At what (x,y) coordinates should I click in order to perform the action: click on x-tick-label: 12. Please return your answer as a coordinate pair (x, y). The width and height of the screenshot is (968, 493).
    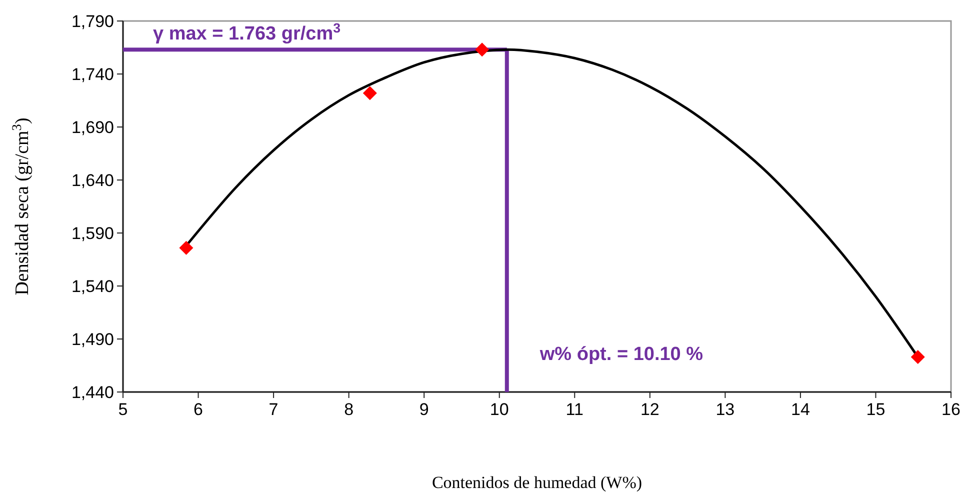
    Looking at the image, I should click on (650, 409).